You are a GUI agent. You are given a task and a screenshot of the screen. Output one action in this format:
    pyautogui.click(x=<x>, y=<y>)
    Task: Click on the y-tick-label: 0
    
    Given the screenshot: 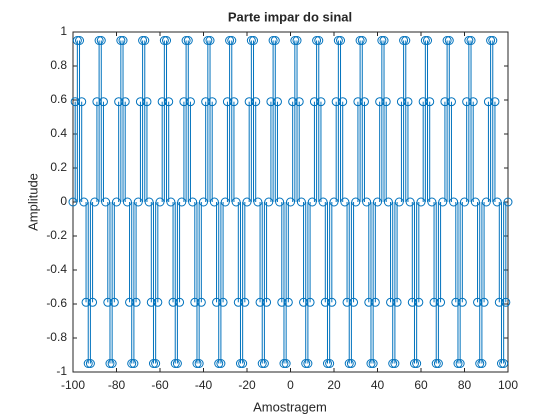 What is the action you would take?
    pyautogui.click(x=63, y=201)
    